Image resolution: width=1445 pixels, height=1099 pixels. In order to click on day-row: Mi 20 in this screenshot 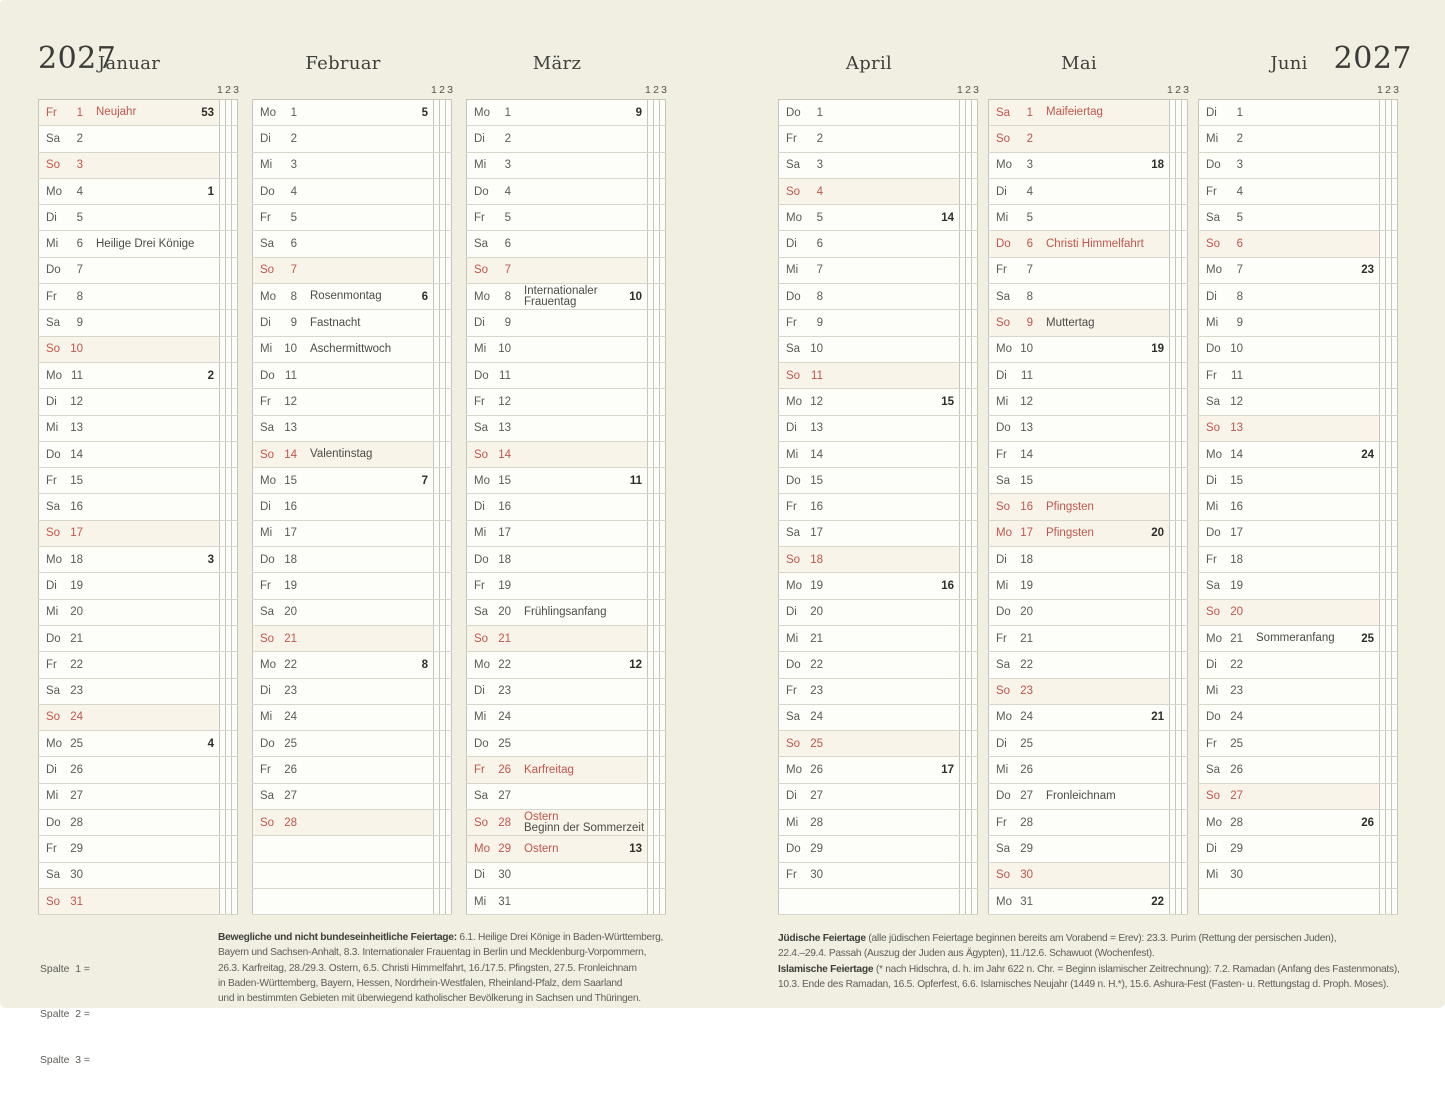, I will do `click(138, 612)`.